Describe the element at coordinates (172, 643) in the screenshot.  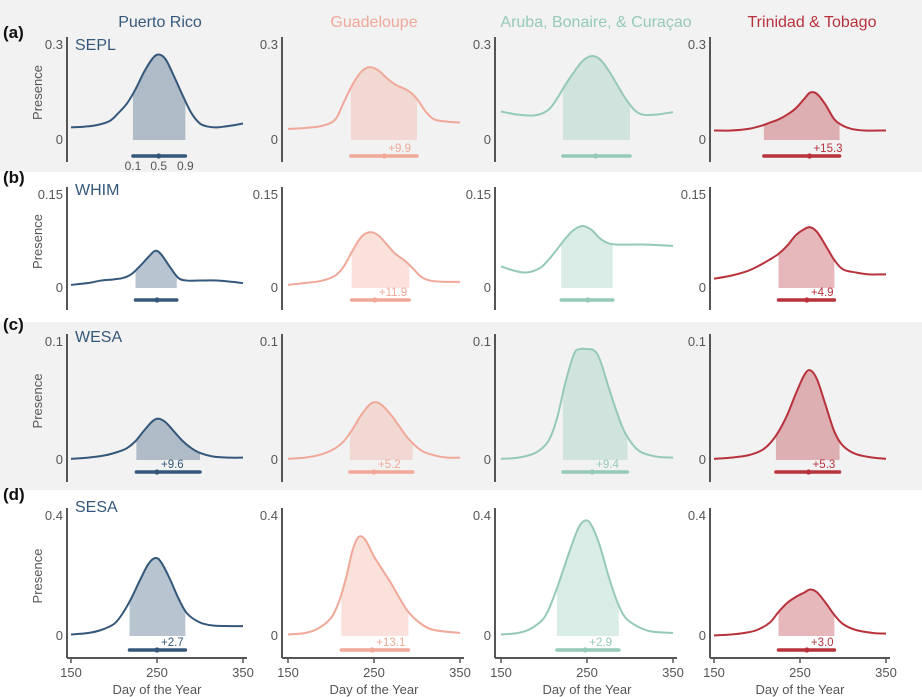
I see `shift-label: +2.7` at that location.